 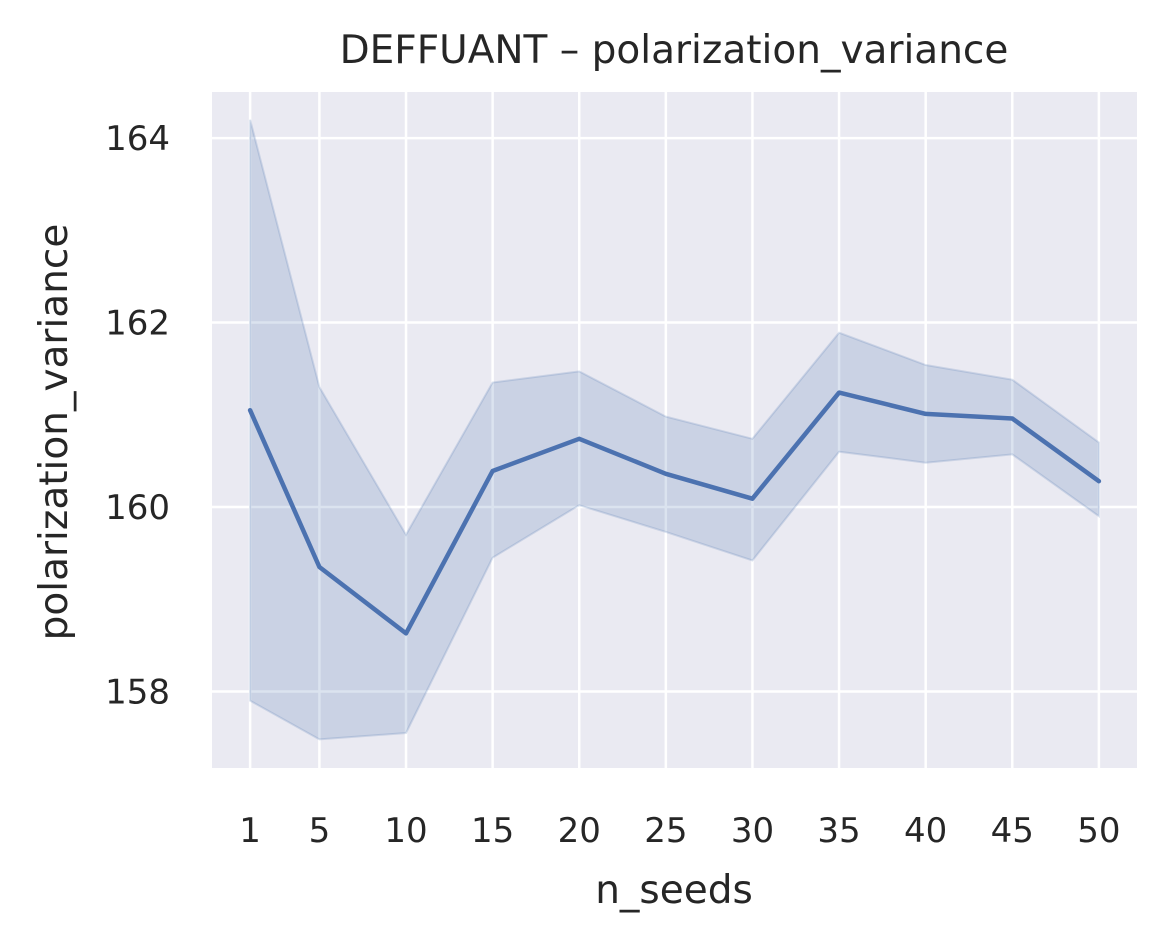 I want to click on chart-title: DEFFUANT – polarization_variance, so click(x=674, y=50).